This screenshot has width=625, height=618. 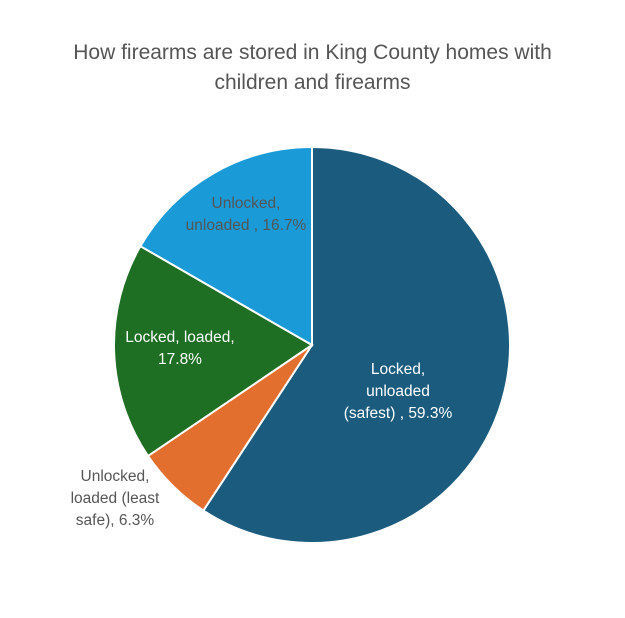 I want to click on slice-label-line: safe), 6.3%, so click(x=115, y=520).